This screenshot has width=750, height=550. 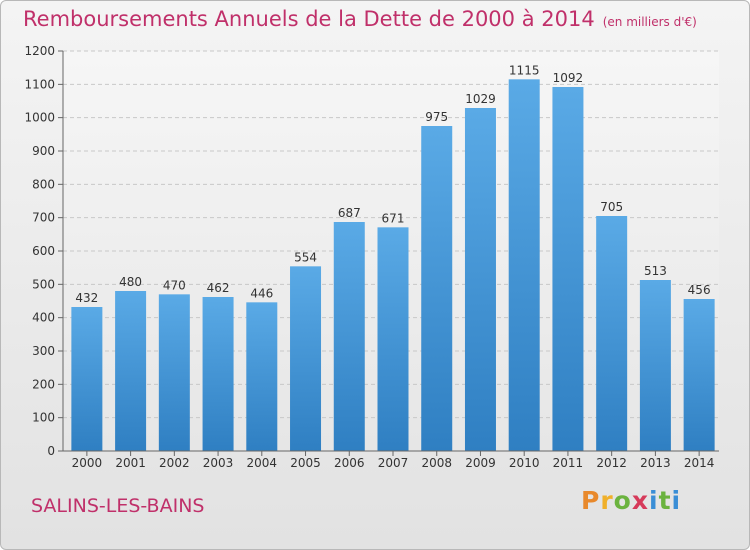 I want to click on bar-value-label: 554, so click(x=305, y=257).